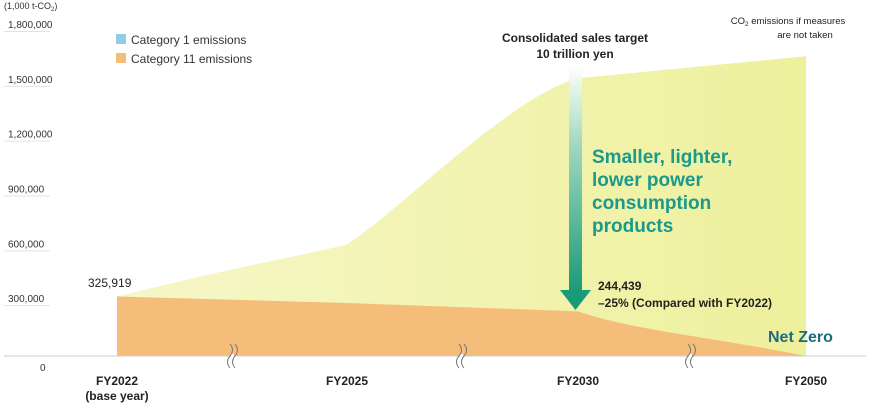  Describe the element at coordinates (575, 38) in the screenshot. I see `sales-target-label: Consolidated sales target` at that location.